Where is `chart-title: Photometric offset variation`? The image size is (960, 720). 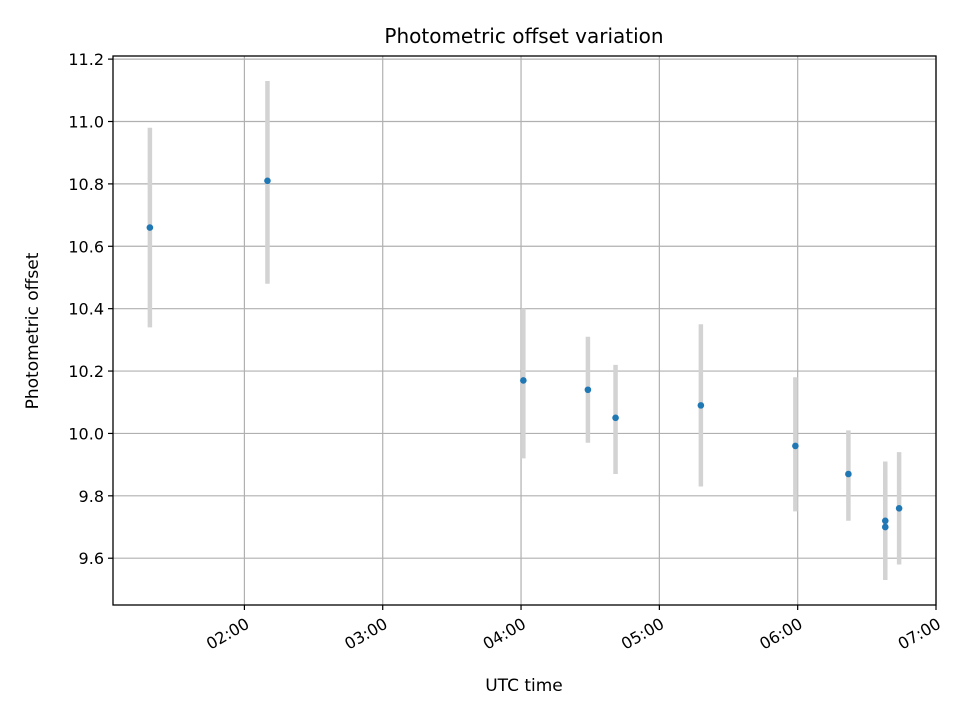
chart-title: Photometric offset variation is located at coordinates (523, 36).